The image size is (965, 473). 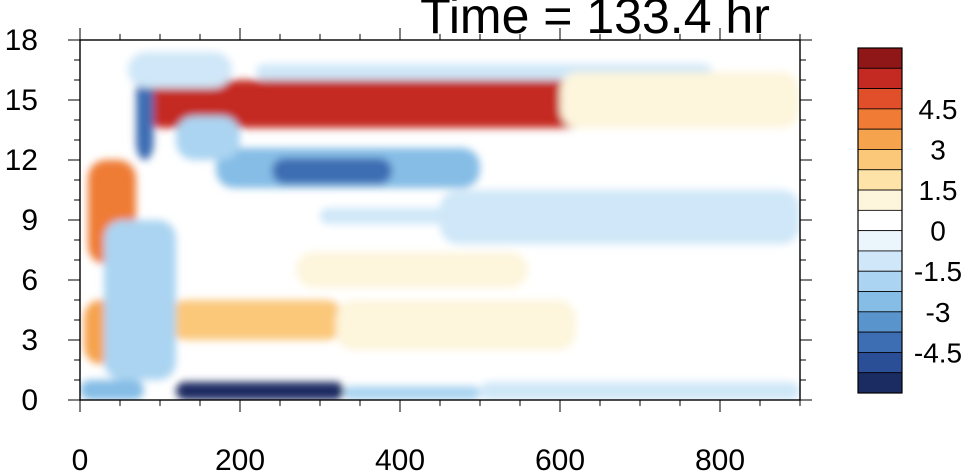 I want to click on colorbar-frame, so click(x=880, y=220).